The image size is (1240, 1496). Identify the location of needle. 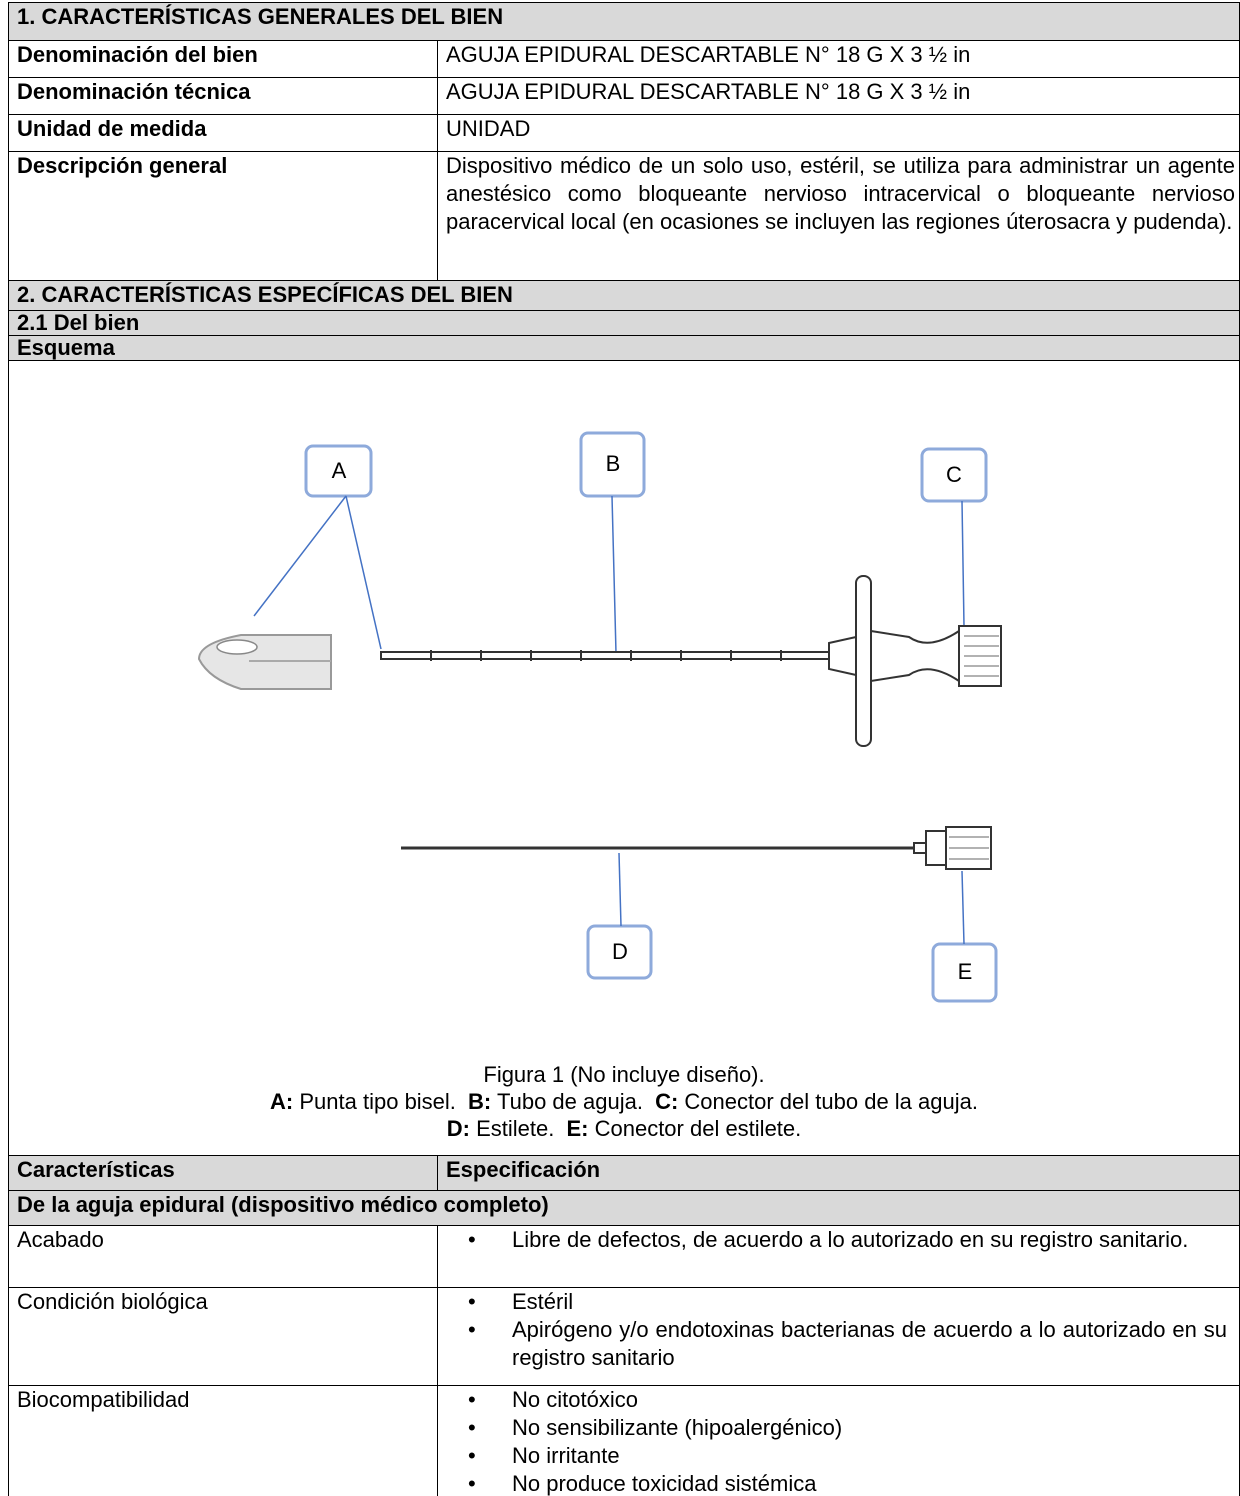
(691, 661).